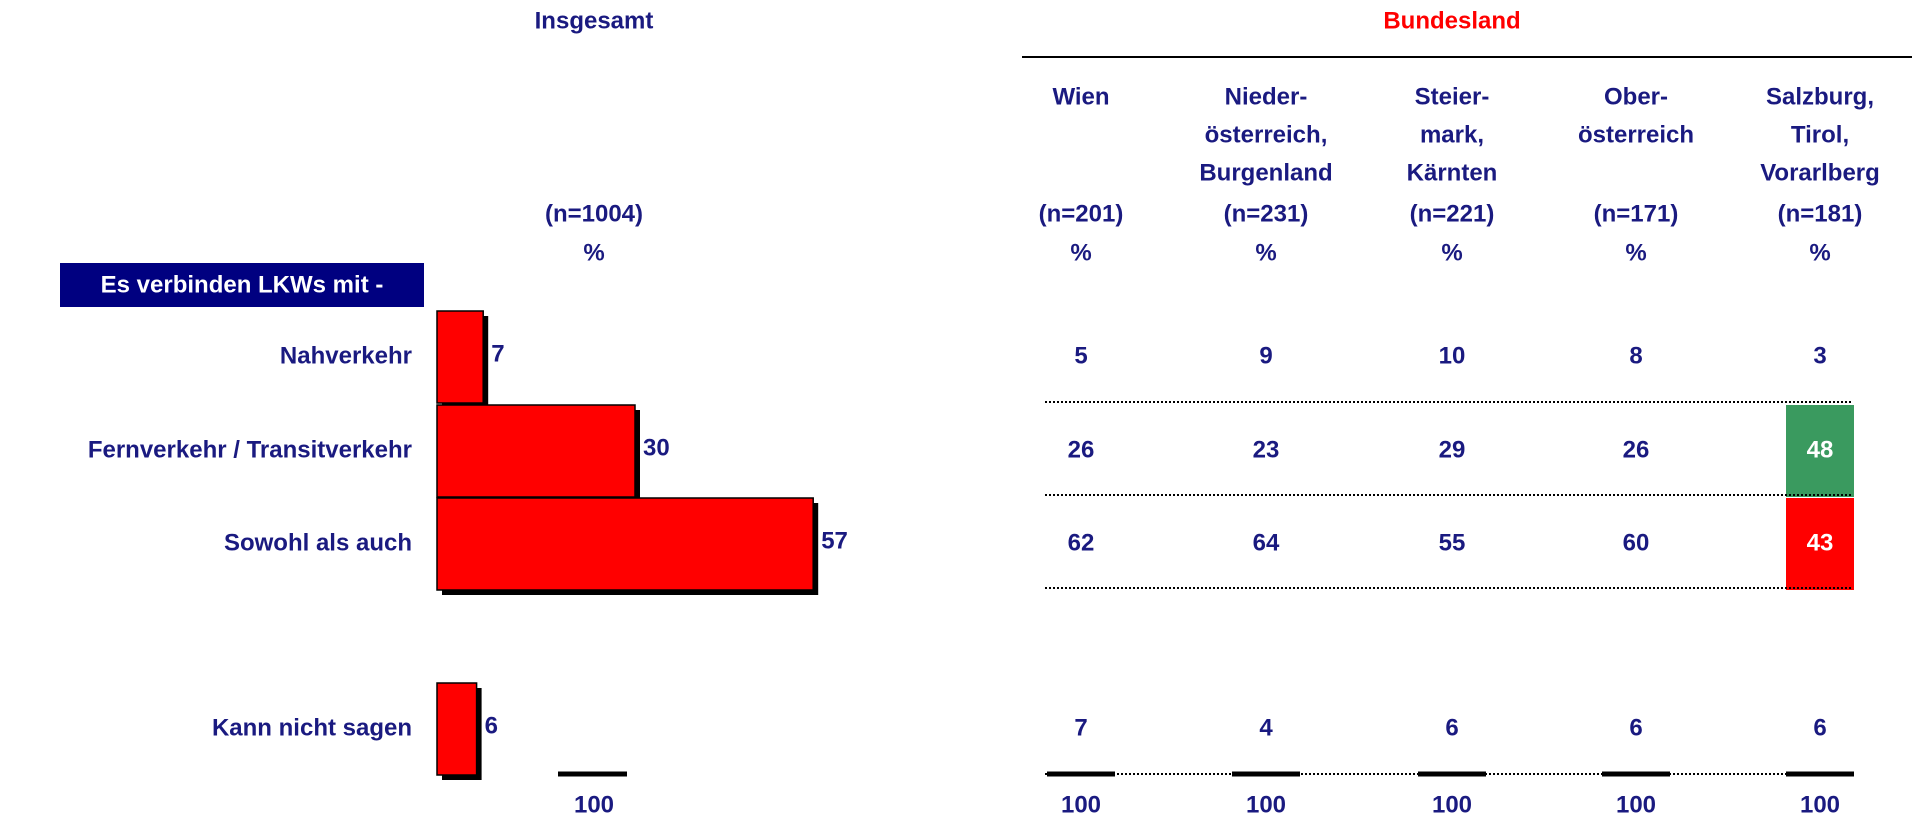  I want to click on column-n: (n=171), so click(1636, 213).